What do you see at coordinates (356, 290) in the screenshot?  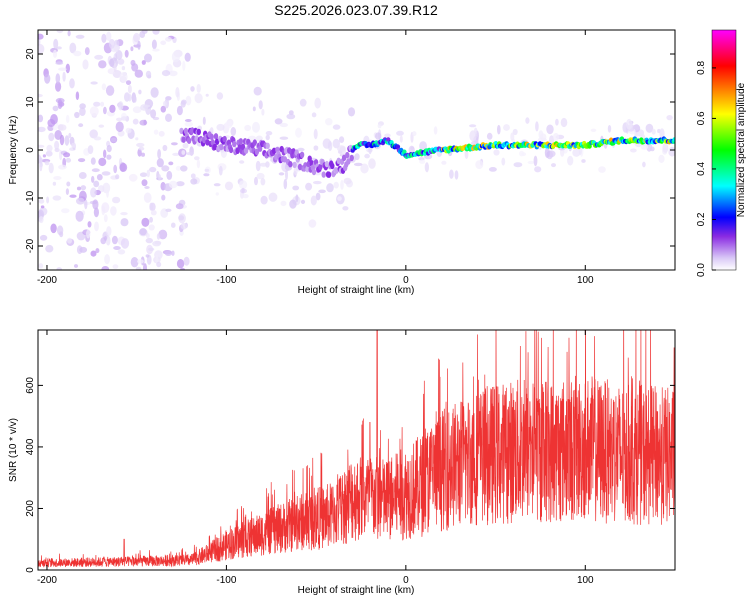 I see `spectrogram-x-label: Height of straight line (km)` at bounding box center [356, 290].